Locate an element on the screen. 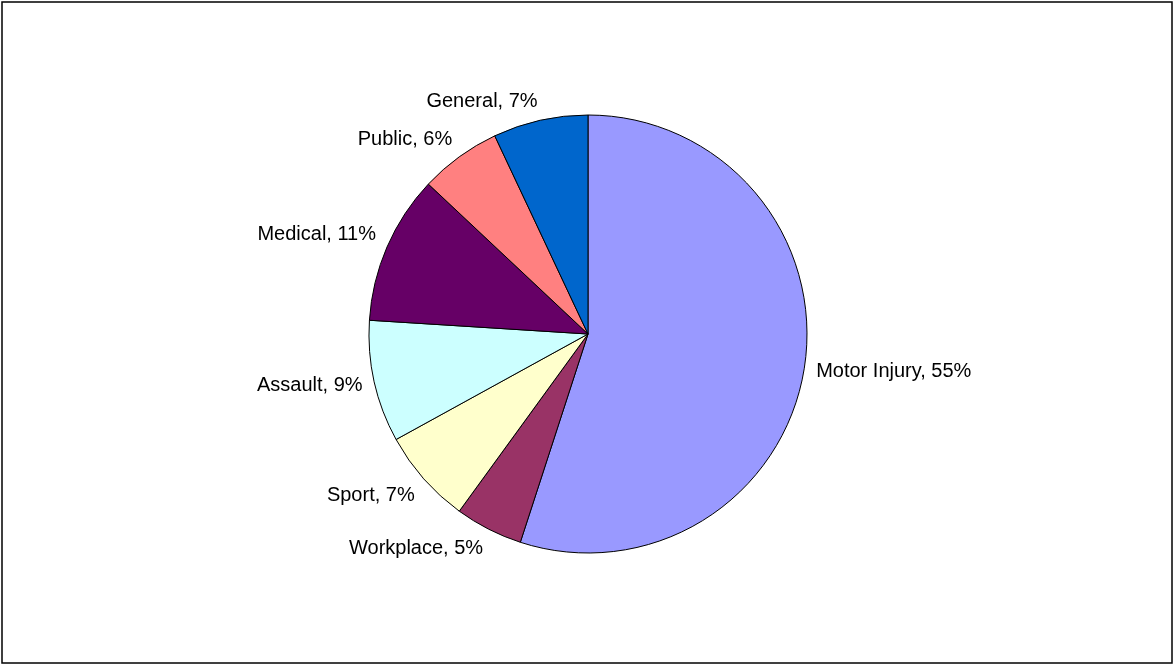  slice-label: Medical, 11% is located at coordinates (317, 233).